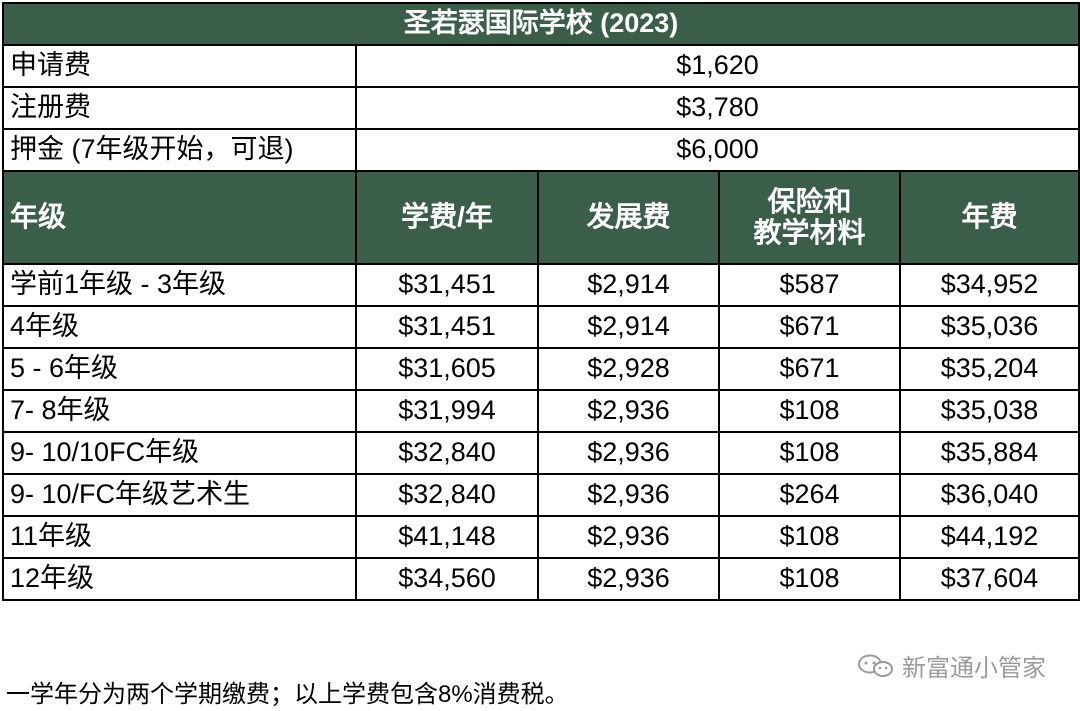 Image resolution: width=1080 pixels, height=711 pixels. I want to click on title-row: 圣若瑟国际学校 (2023), so click(541, 24).